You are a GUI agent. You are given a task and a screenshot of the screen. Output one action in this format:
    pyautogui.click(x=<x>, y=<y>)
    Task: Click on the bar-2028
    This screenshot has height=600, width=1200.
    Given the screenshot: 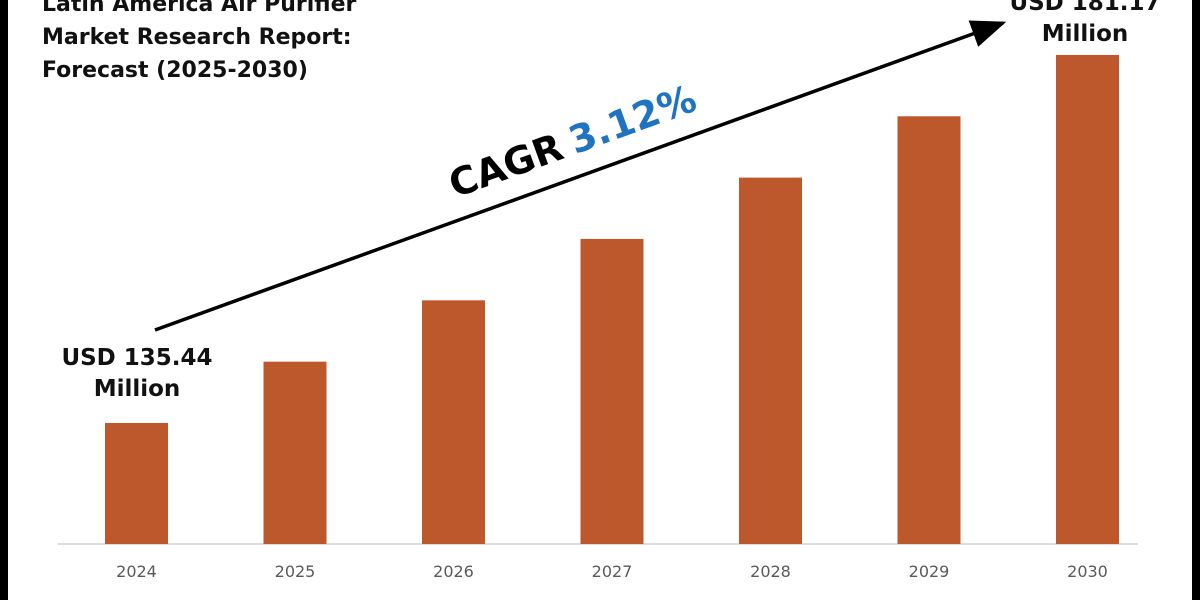 What is the action you would take?
    pyautogui.click(x=770, y=360)
    